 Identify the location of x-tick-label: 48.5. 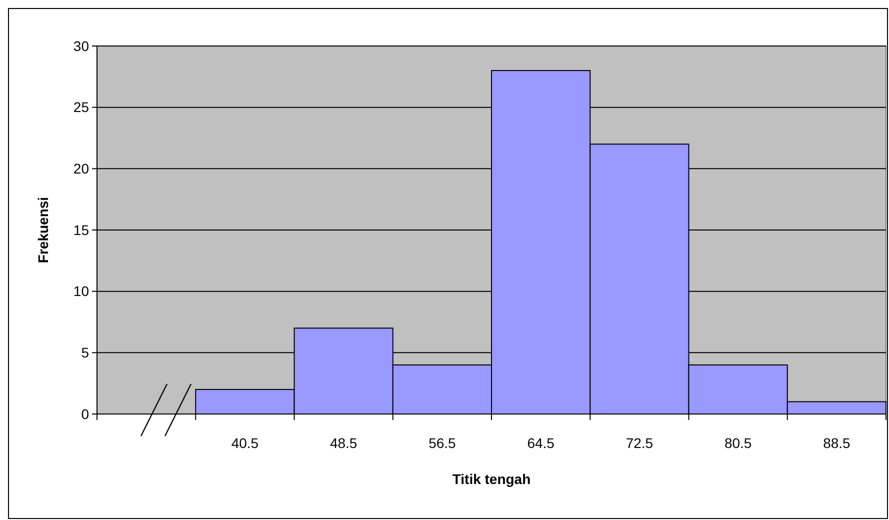
(344, 443).